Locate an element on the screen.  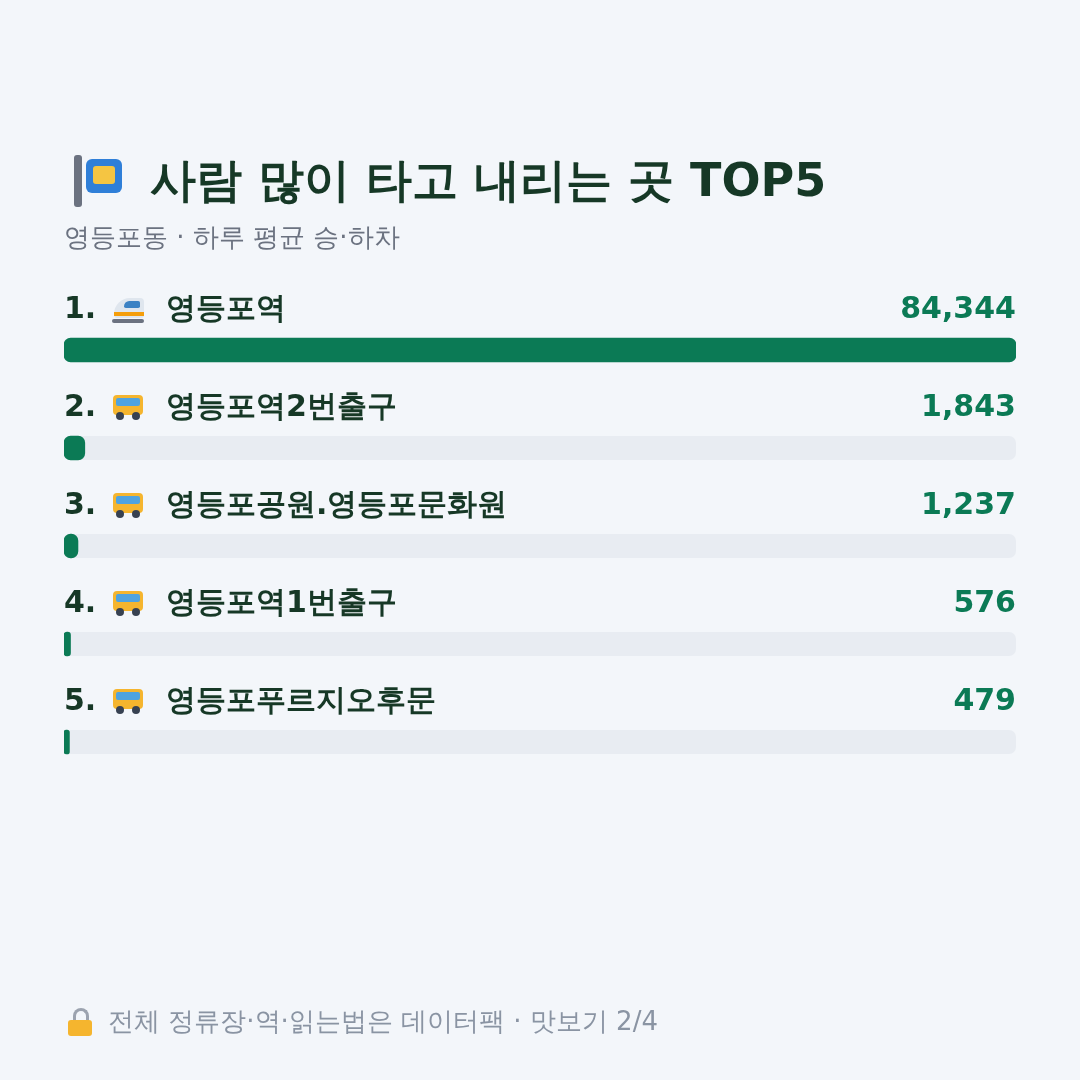
data-label: 1,843 is located at coordinates (968, 405).